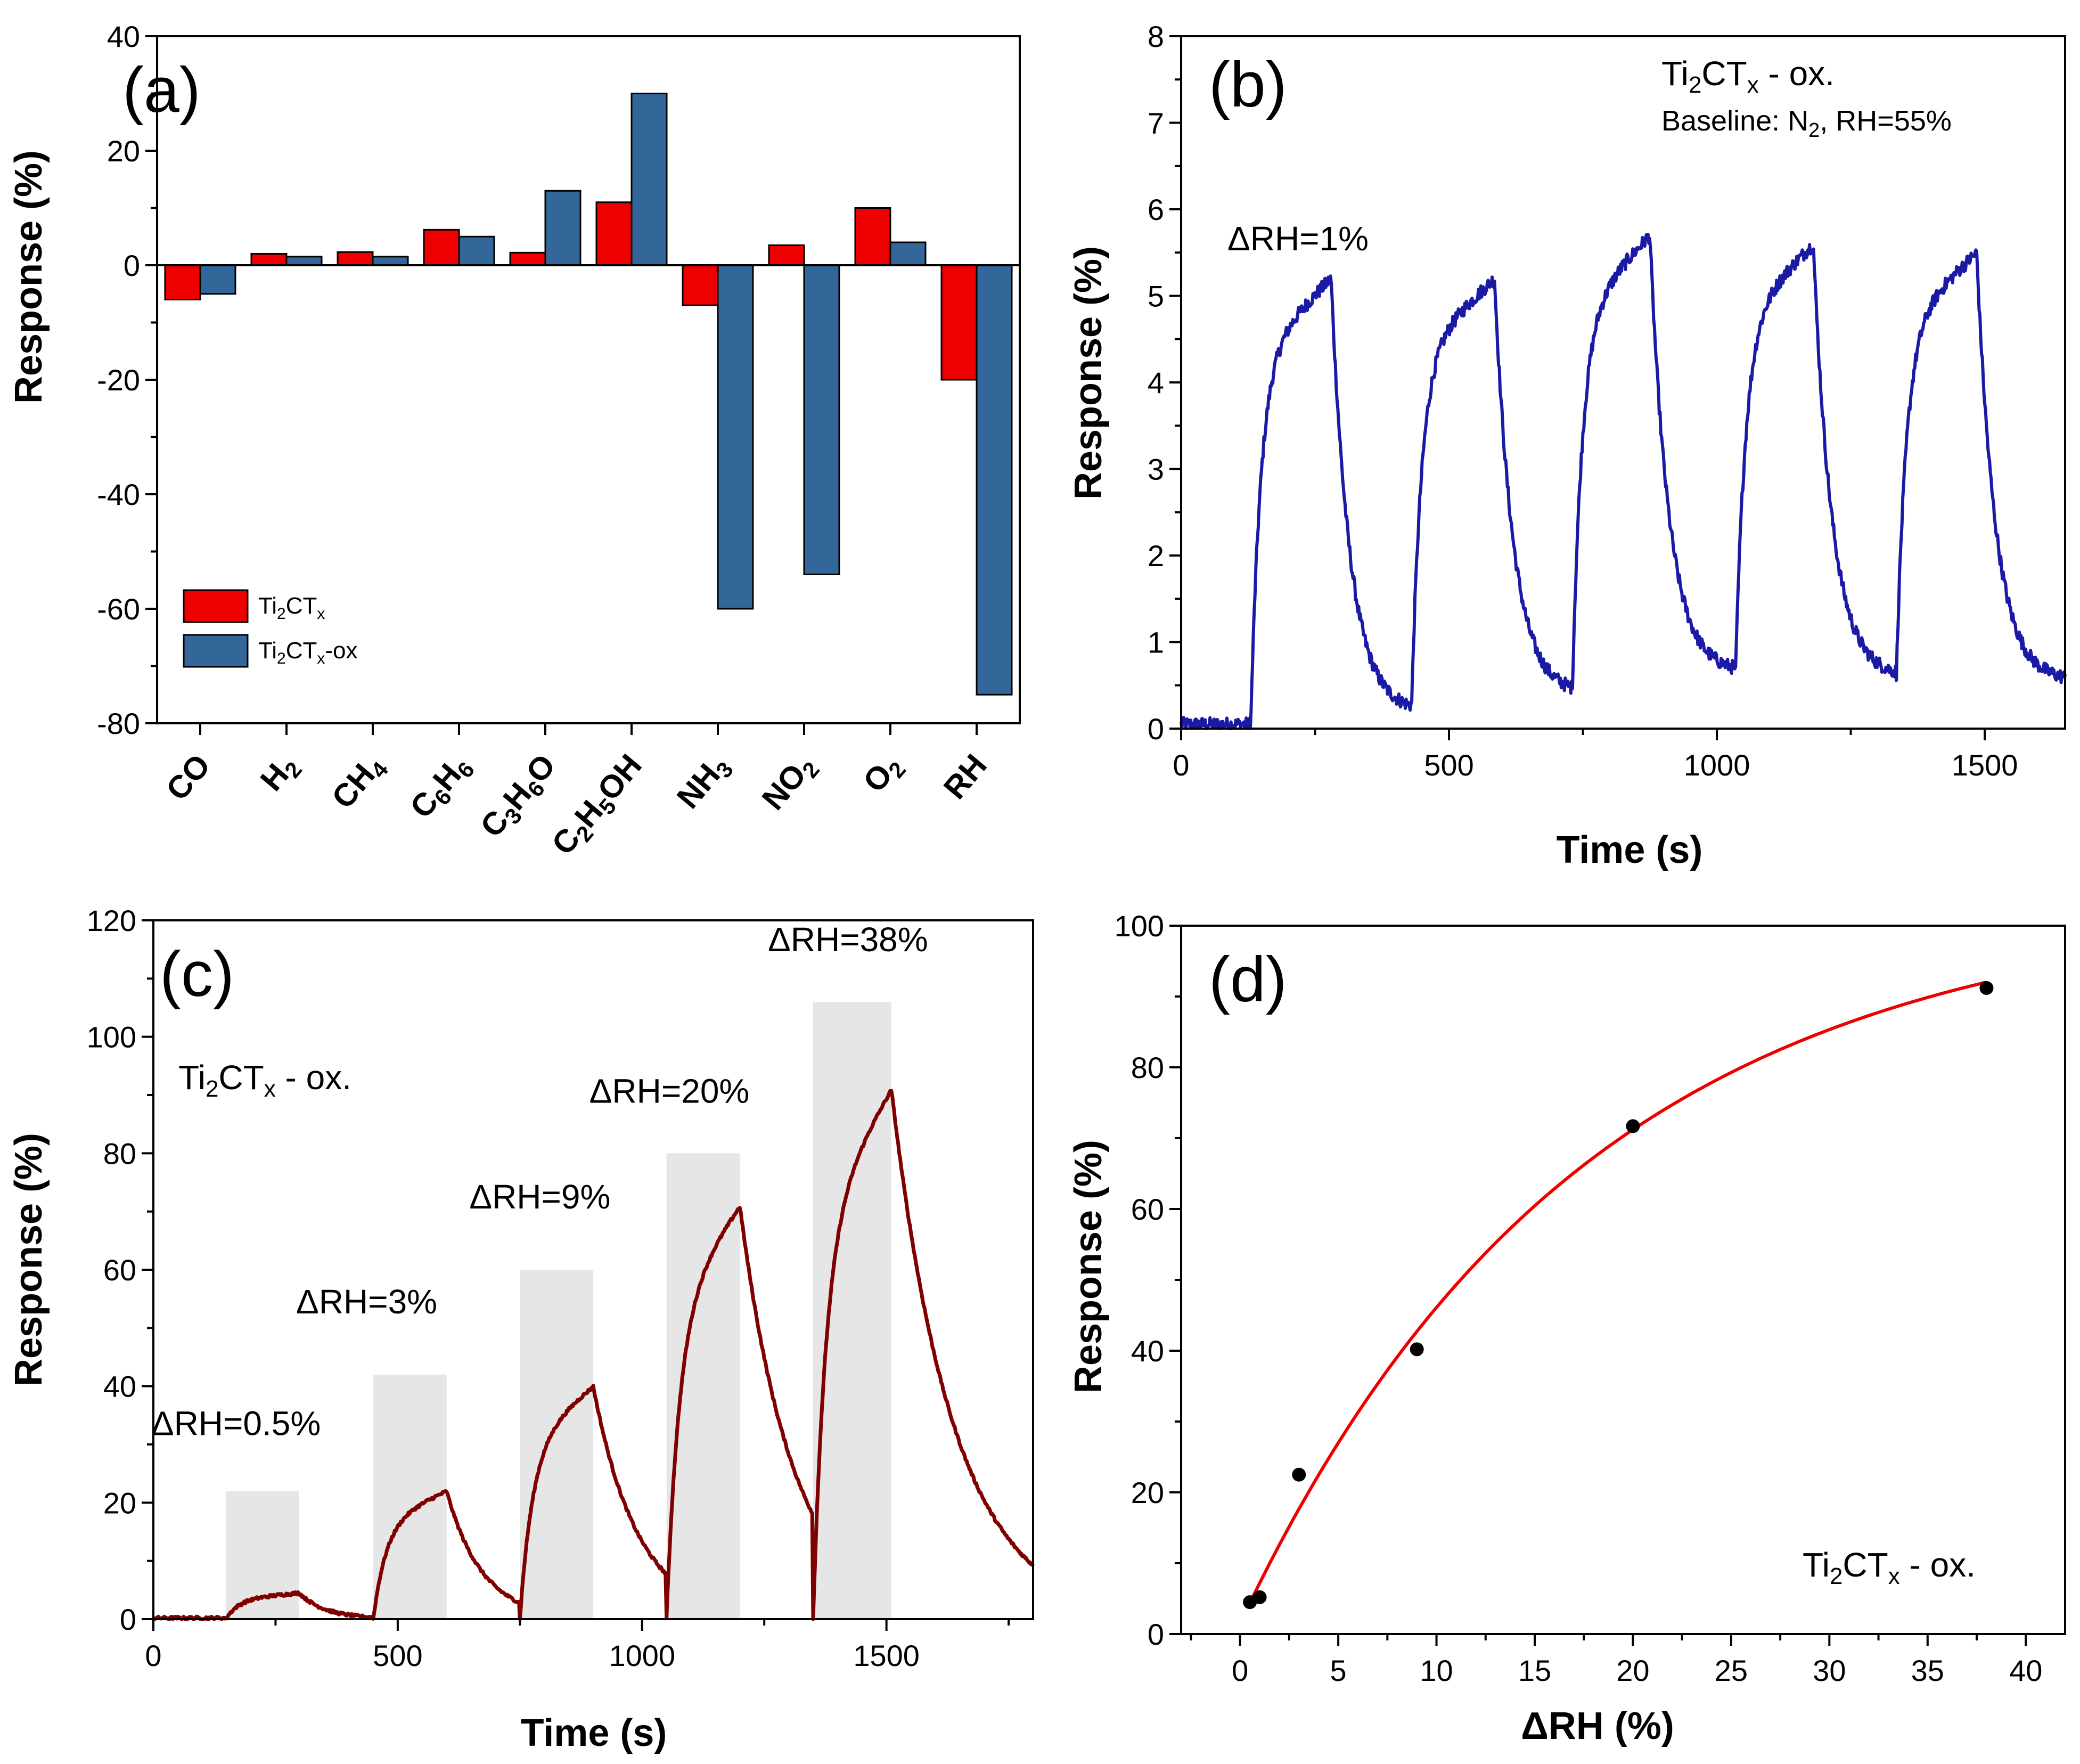  I want to click on bar-ti2ctx-ch4, so click(355, 259).